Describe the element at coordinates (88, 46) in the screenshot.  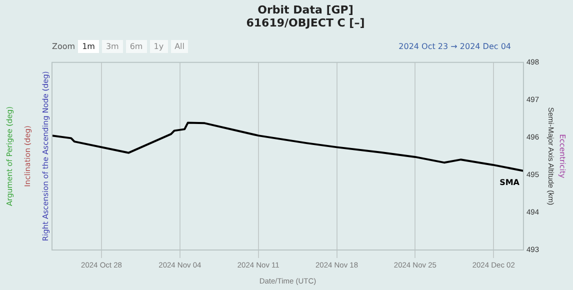
I see `zoom-button: 1m` at that location.